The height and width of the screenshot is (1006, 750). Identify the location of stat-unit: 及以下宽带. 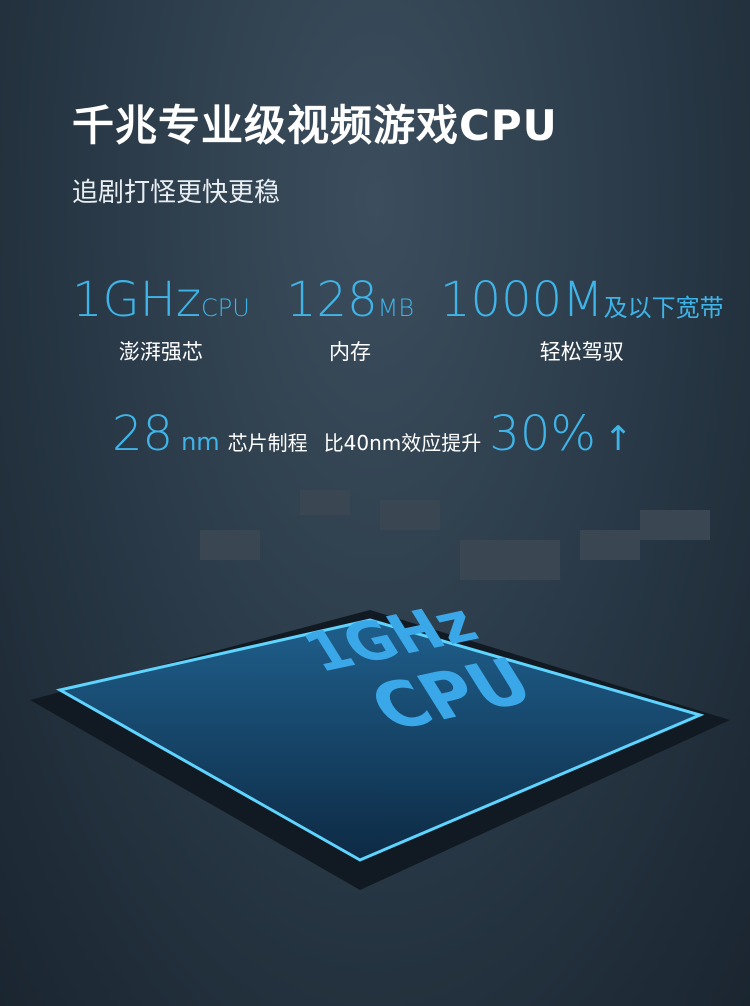
(663, 308).